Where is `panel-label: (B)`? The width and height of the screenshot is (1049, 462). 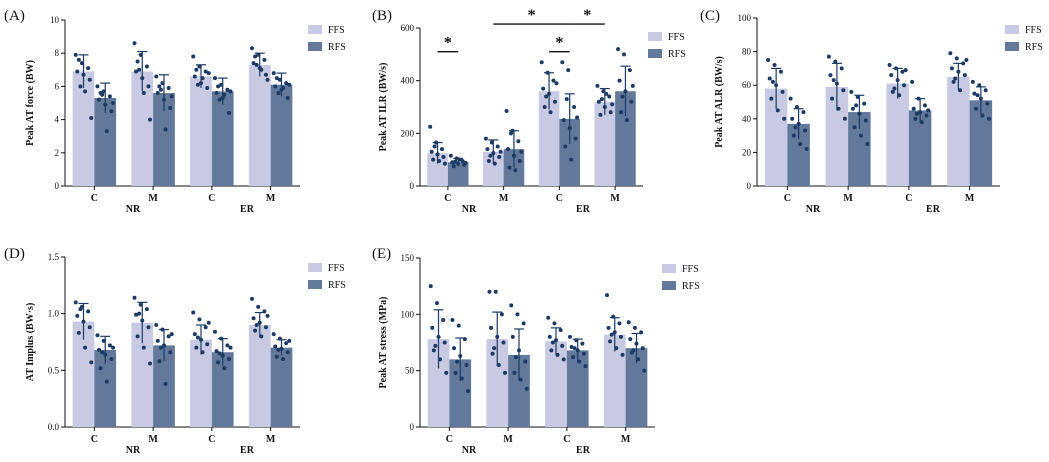 panel-label: (B) is located at coordinates (382, 16).